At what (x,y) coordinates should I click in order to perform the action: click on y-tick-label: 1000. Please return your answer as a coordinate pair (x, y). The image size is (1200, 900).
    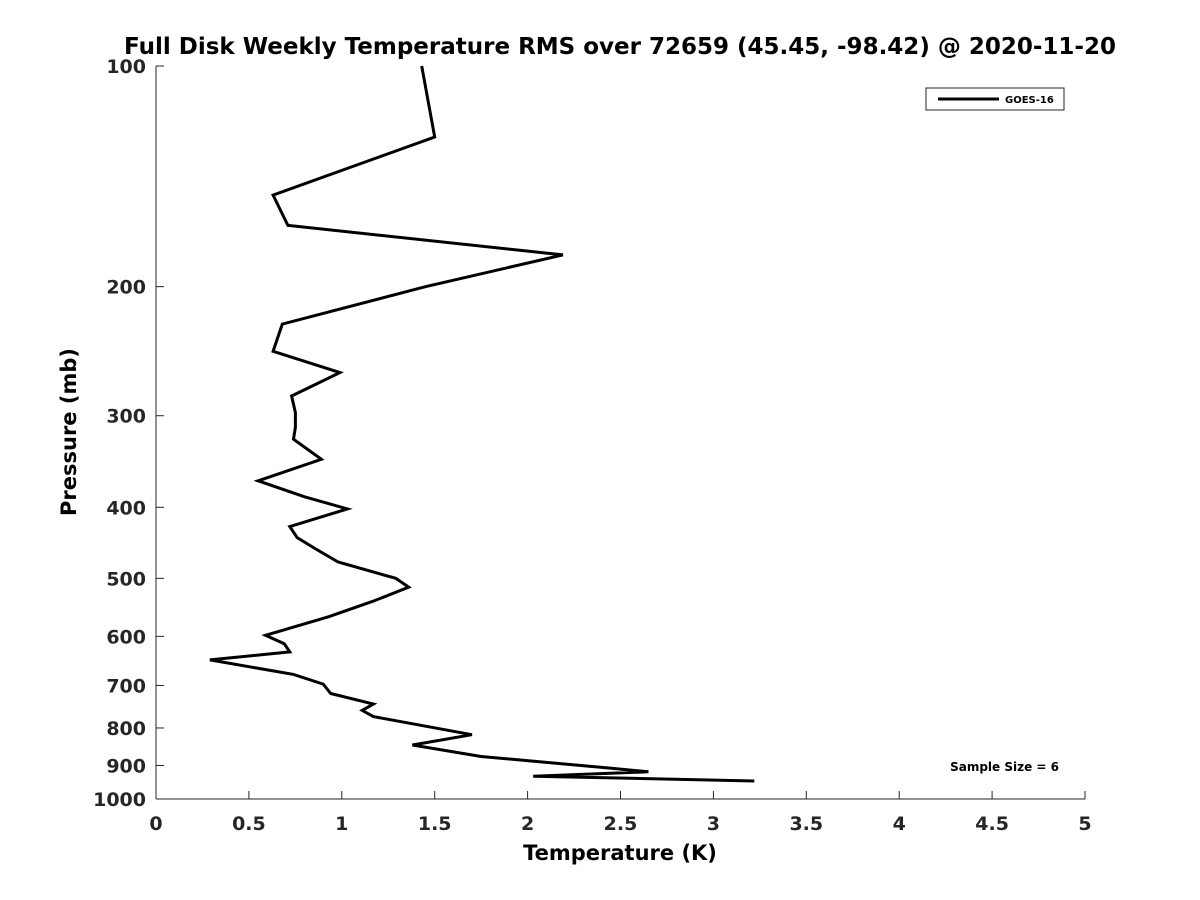
    Looking at the image, I should click on (119, 800).